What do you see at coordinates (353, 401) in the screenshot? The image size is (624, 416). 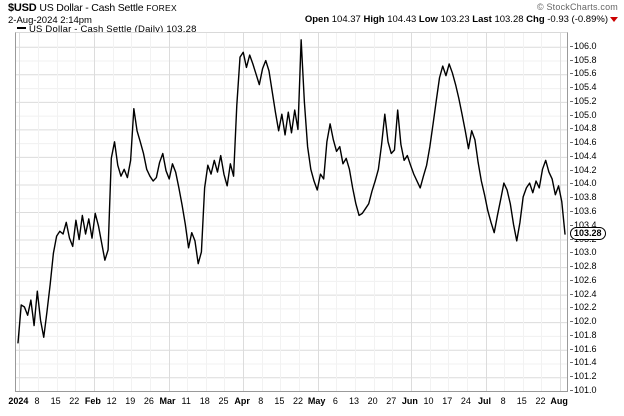 I see `x-axis-day-label: 13` at bounding box center [353, 401].